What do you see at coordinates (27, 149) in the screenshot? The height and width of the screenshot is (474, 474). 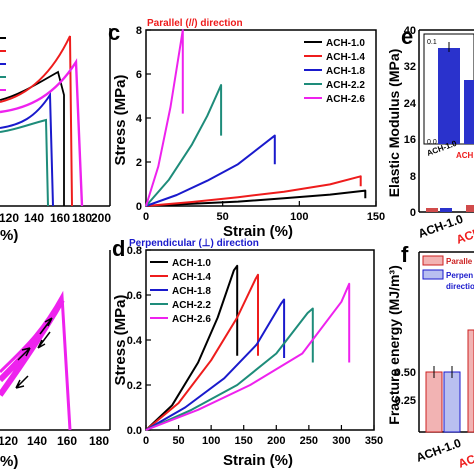 I see `panel-a-curve-ach-1.8` at bounding box center [27, 149].